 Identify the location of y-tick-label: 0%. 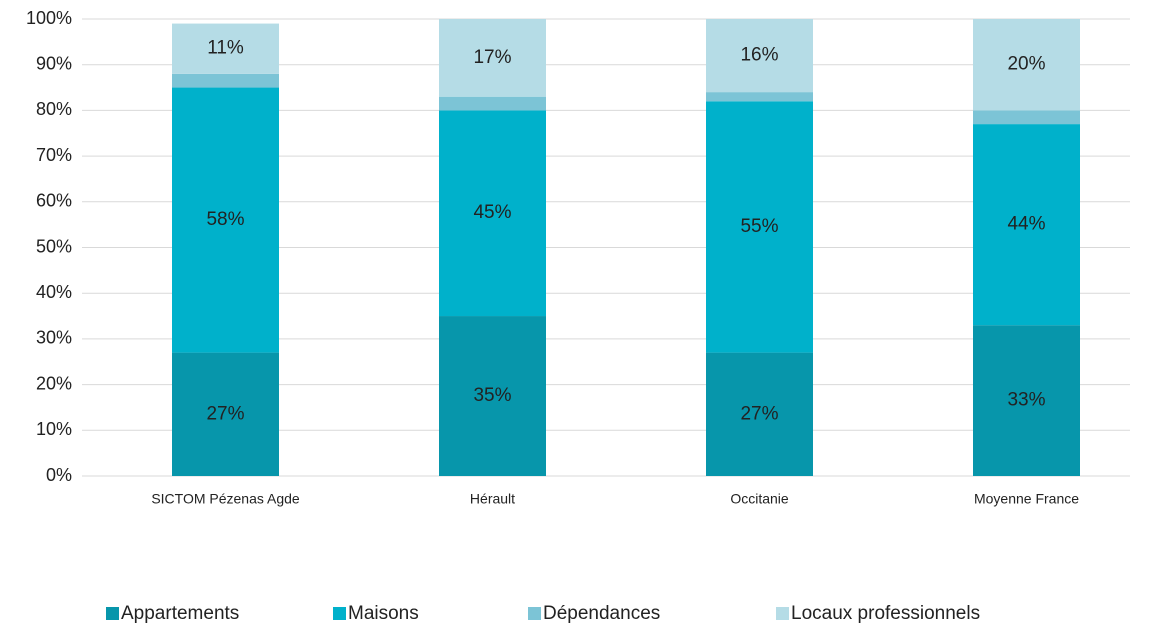
(59, 475).